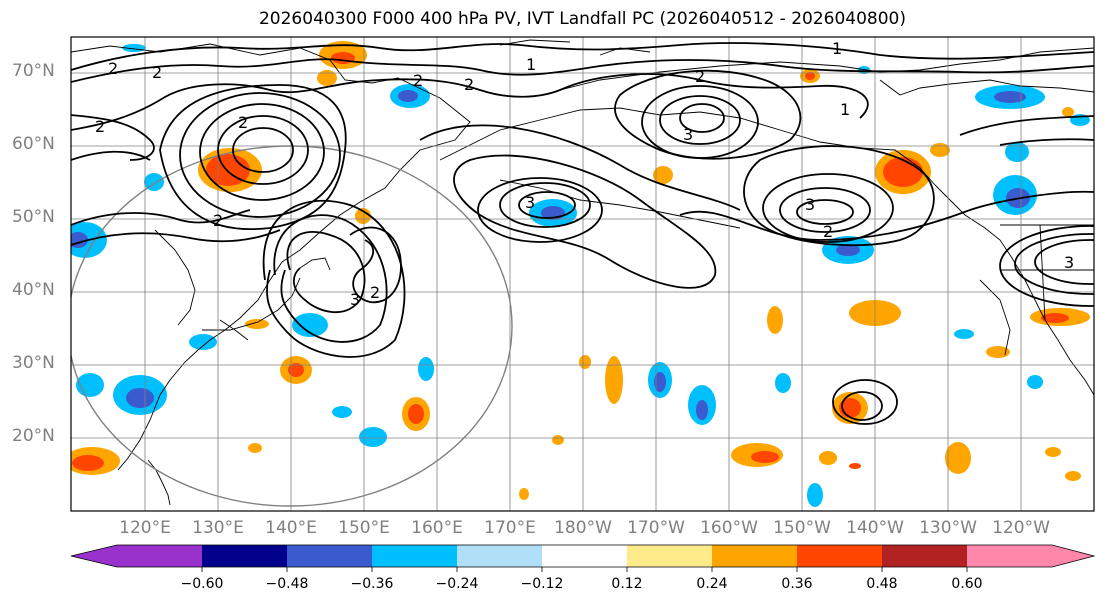  What do you see at coordinates (94, 556) in the screenshot?
I see `colorbar-extend-low` at bounding box center [94, 556].